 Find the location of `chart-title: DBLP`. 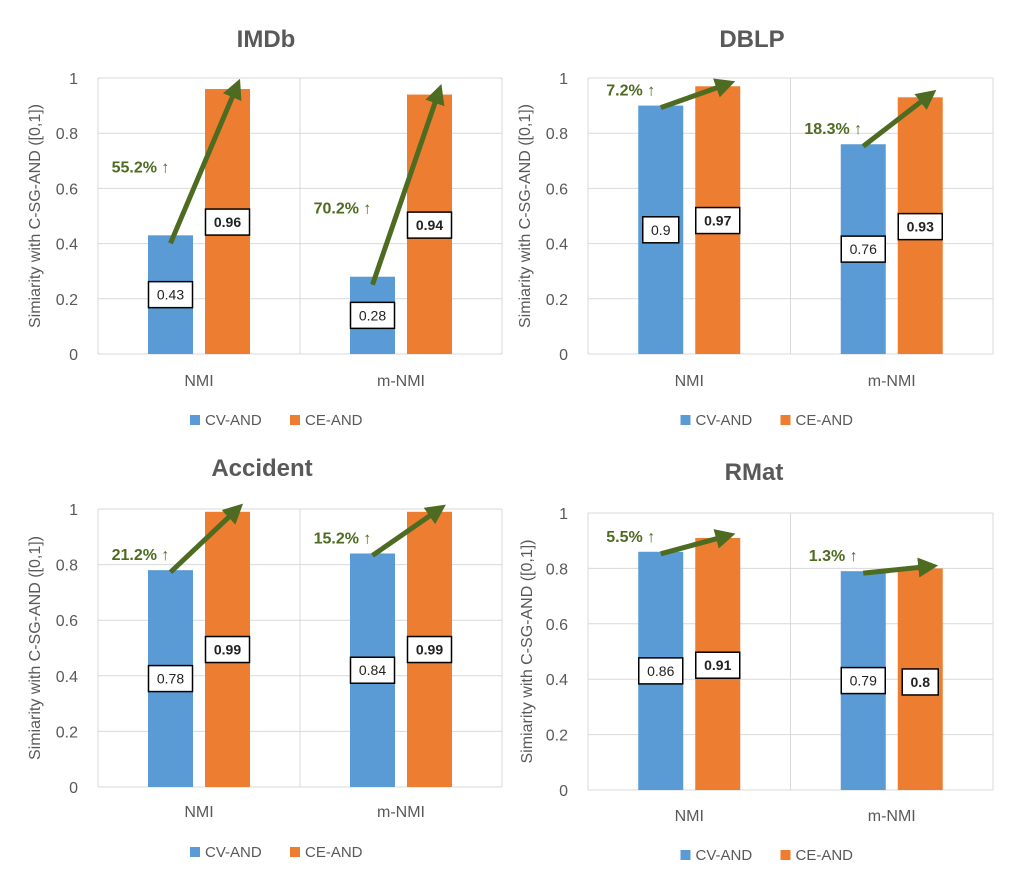

chart-title: DBLP is located at coordinates (751, 39).